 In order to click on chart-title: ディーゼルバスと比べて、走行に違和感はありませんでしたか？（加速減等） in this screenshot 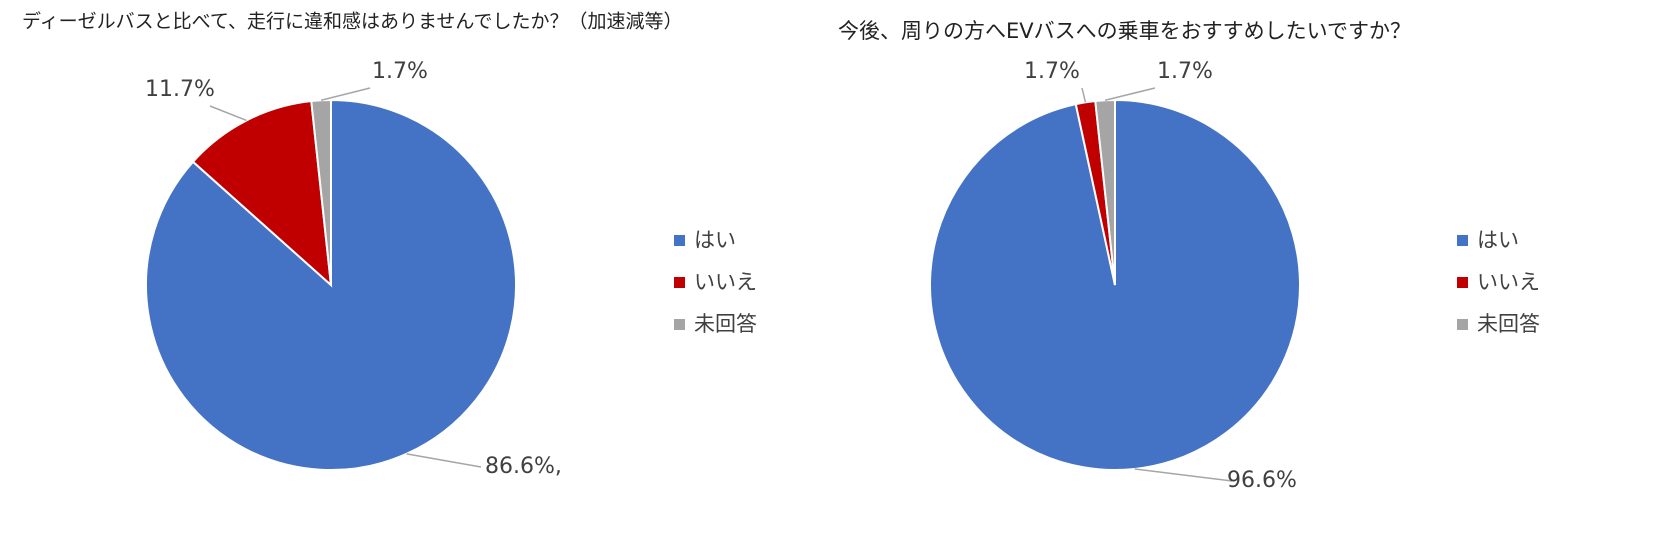, I will do `click(352, 22)`.